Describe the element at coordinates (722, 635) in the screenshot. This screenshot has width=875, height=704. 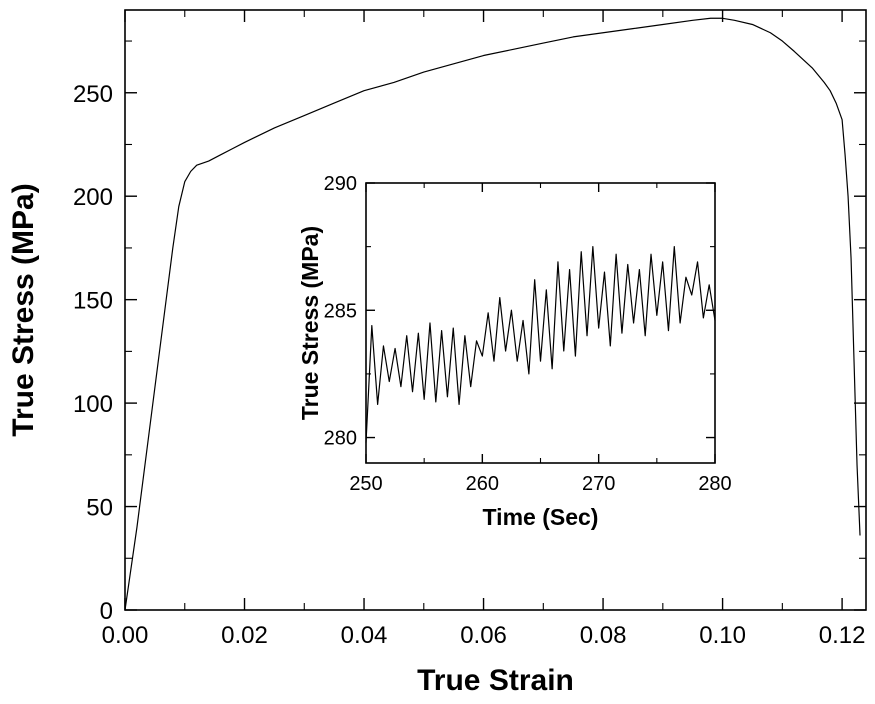
I see `x-tick-label: 0.10` at that location.